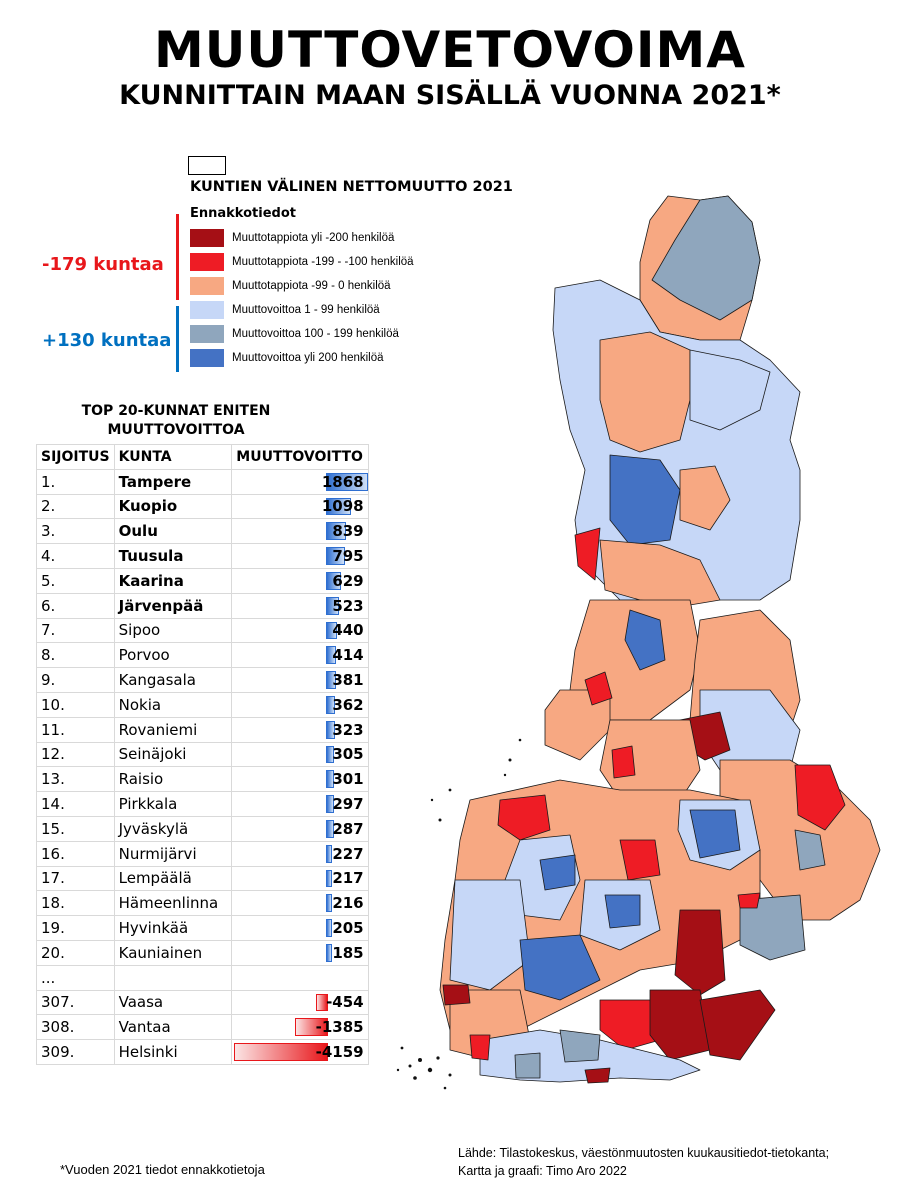 This screenshot has height=1200, width=900. What do you see at coordinates (299, 605) in the screenshot?
I see `value-cell: 523` at bounding box center [299, 605].